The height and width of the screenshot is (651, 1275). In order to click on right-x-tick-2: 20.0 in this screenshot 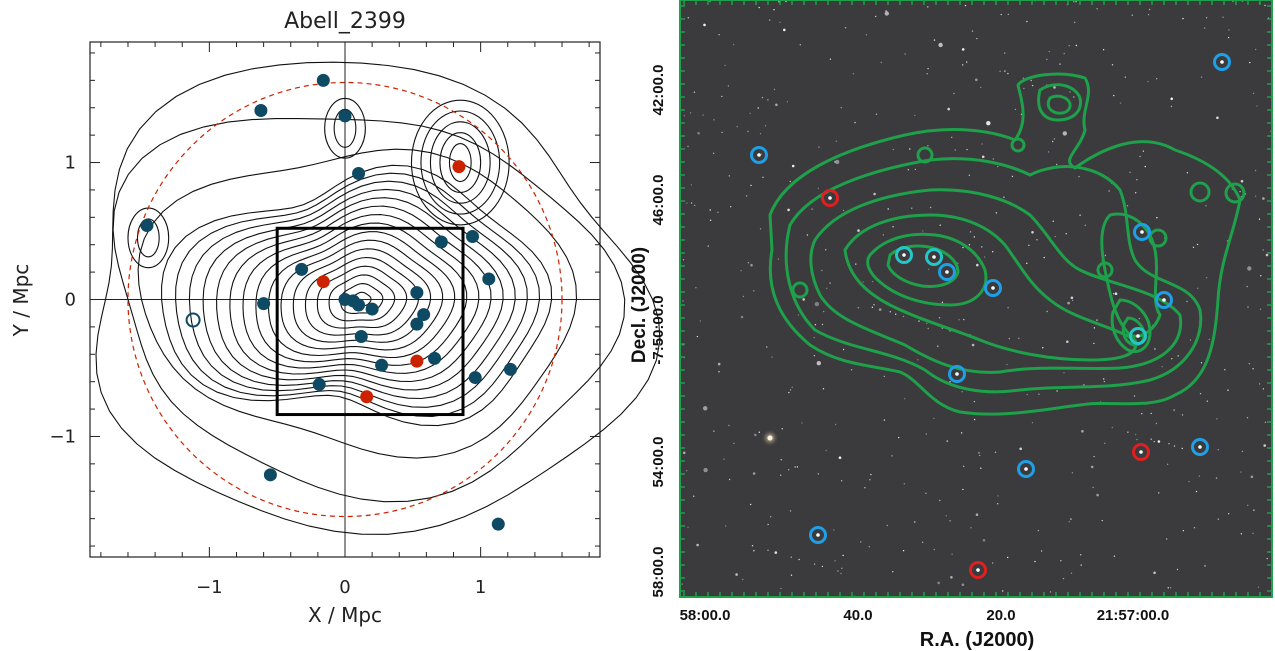, I will do `click(1000, 615)`.